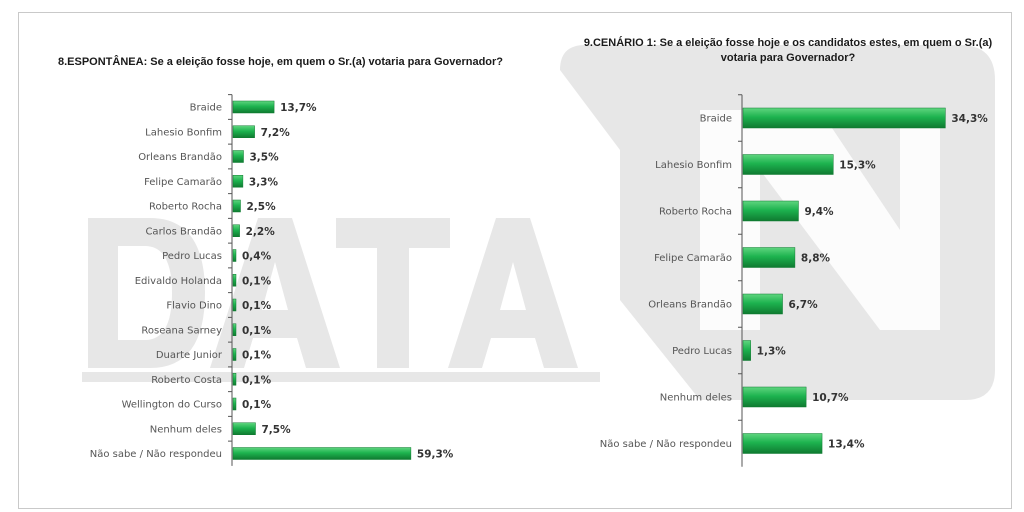  What do you see at coordinates (181, 330) in the screenshot?
I see `category-label: Roseana Sarney` at bounding box center [181, 330].